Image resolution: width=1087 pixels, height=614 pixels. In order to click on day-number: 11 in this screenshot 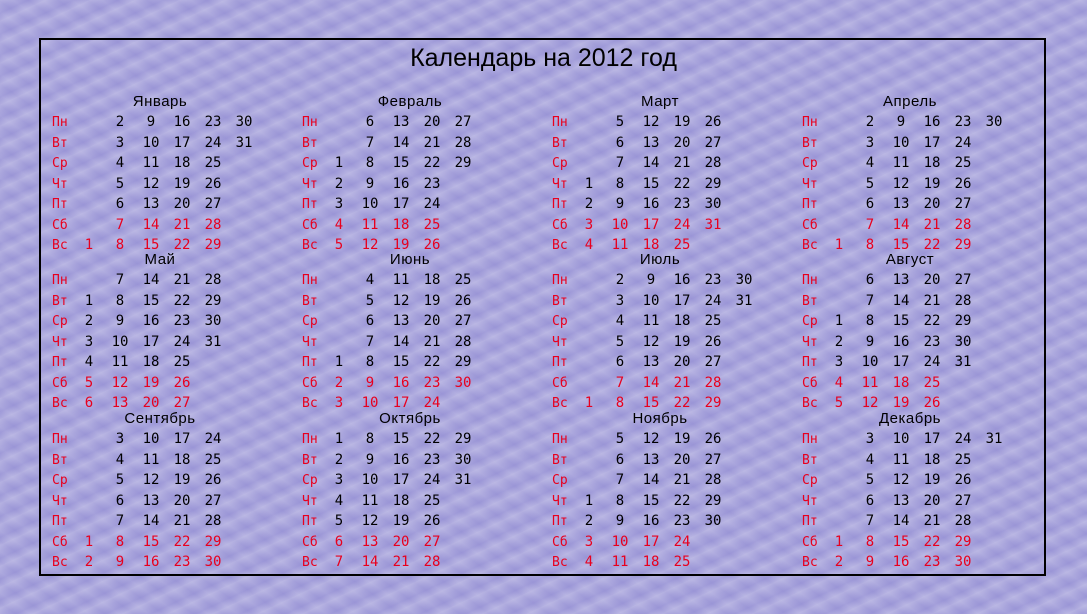, I will do `click(370, 224)`.